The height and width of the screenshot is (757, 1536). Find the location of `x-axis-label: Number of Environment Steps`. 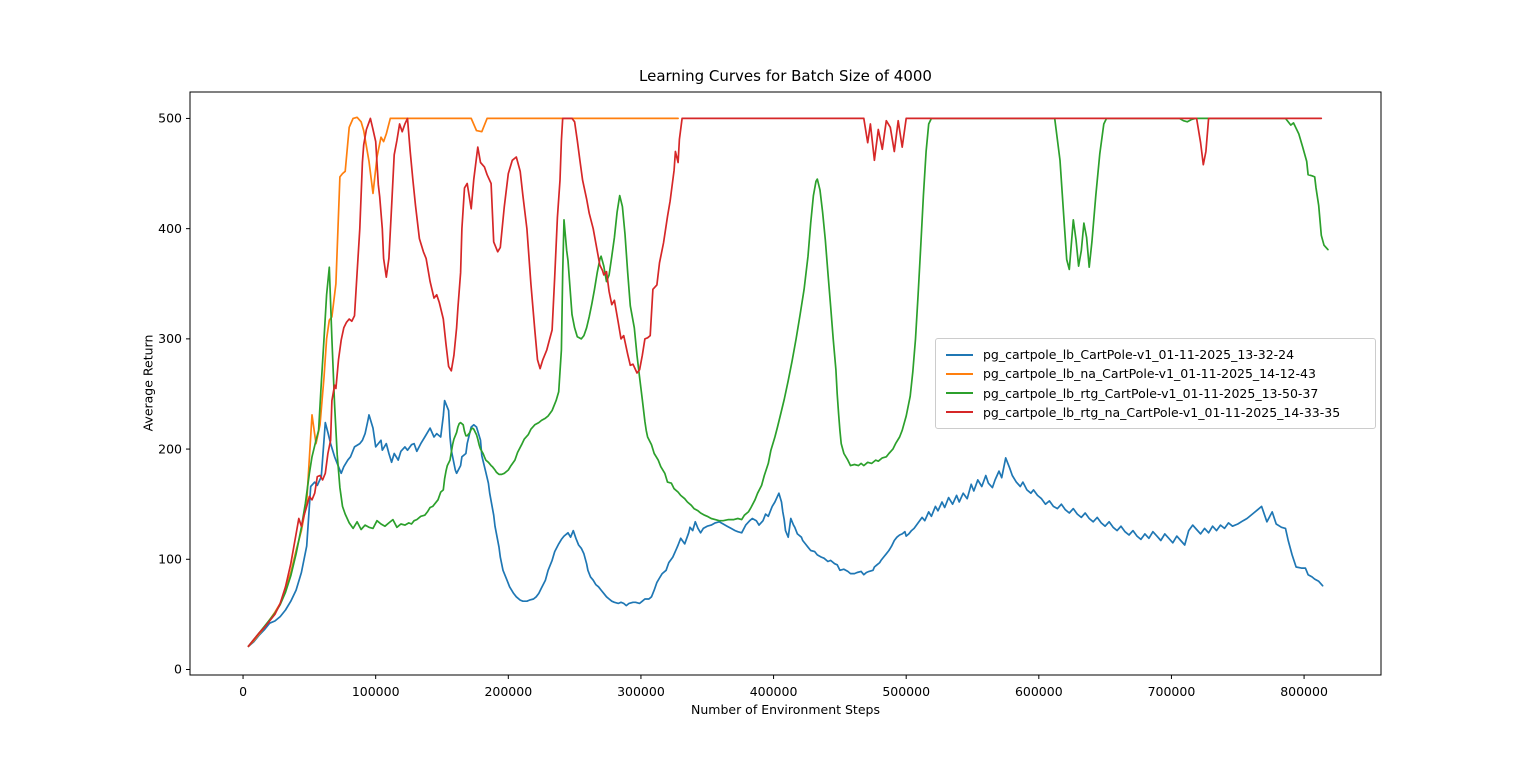

x-axis-label: Number of Environment Steps is located at coordinates (785, 709).